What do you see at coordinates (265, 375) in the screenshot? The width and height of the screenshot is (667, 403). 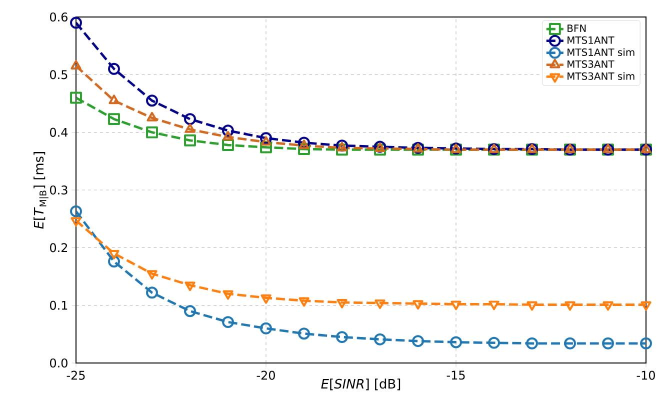 I see `x-tick-label: -20` at bounding box center [265, 375].